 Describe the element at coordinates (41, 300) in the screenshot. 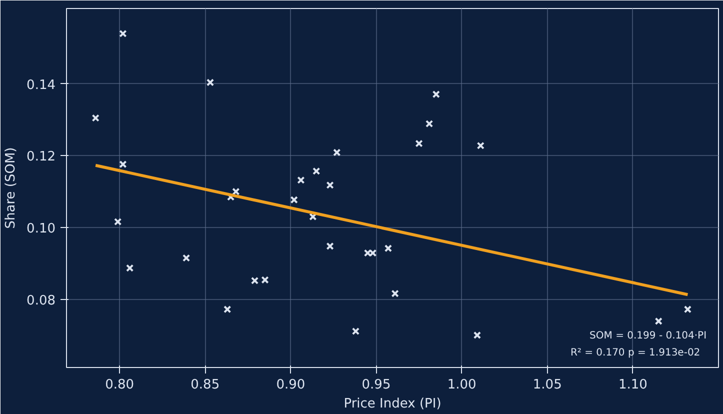

I see `y-tick-label: 0.08` at that location.